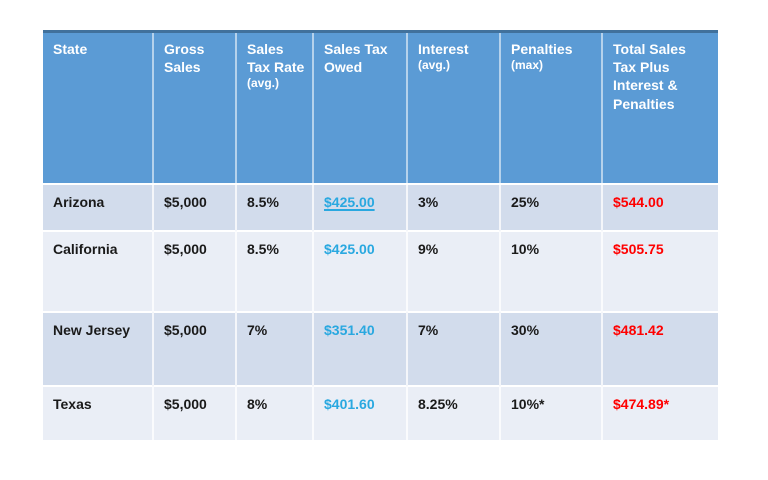 The height and width of the screenshot is (480, 768). I want to click on total-value: $481.42, so click(638, 329).